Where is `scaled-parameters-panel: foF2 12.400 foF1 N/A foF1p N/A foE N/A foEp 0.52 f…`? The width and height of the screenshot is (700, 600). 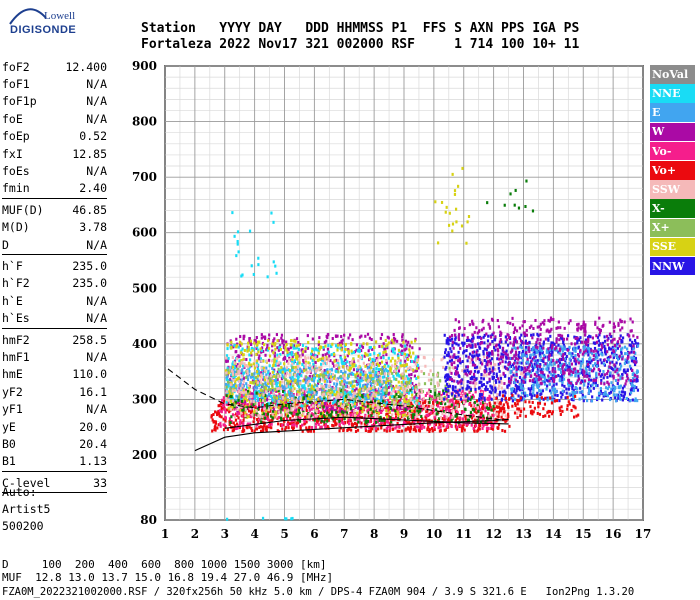 scaled-parameters-panel: foF2 12.400 foF1 N/A foF1p N/A foE N/A foEp 0.52 f… is located at coordinates (54, 276).